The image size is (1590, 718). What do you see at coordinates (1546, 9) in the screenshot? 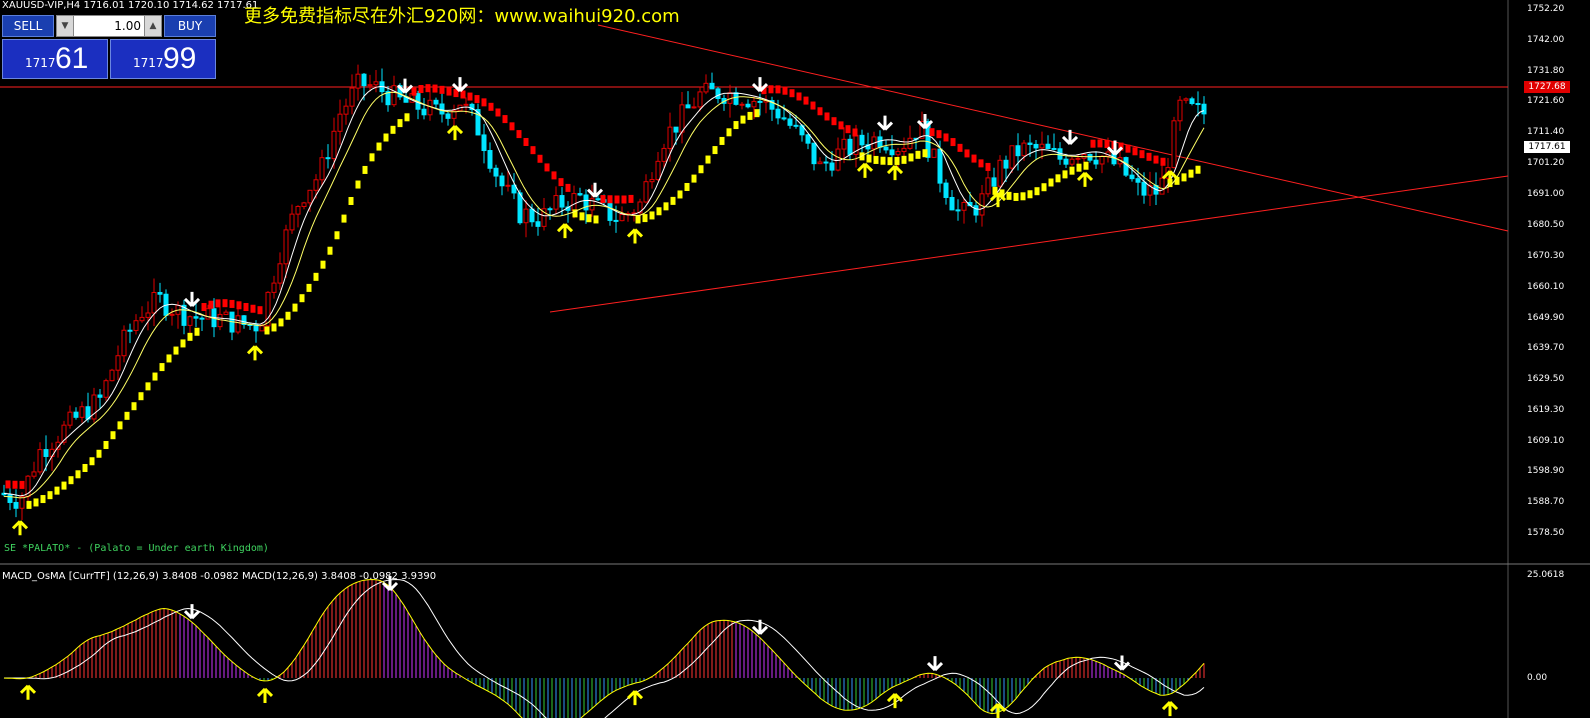
I see `price-tick: 1752.20` at bounding box center [1546, 9].